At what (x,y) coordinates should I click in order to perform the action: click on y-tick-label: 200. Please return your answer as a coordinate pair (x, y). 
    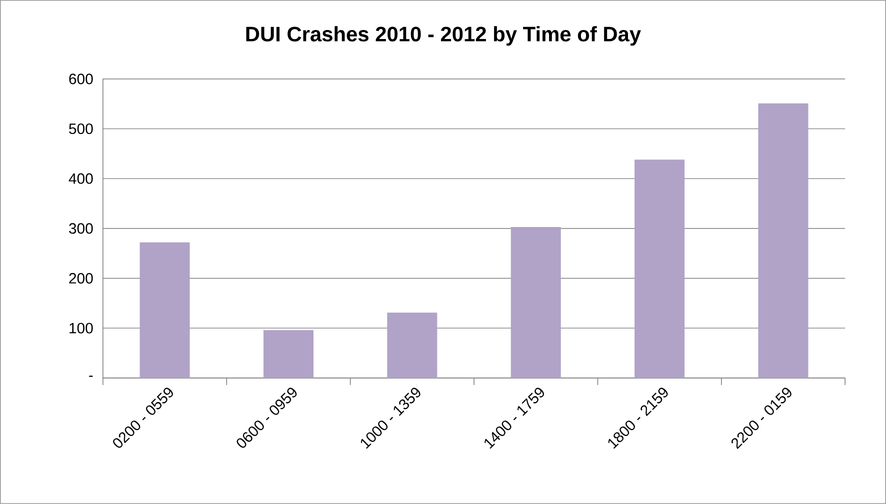
    Looking at the image, I should click on (81, 278).